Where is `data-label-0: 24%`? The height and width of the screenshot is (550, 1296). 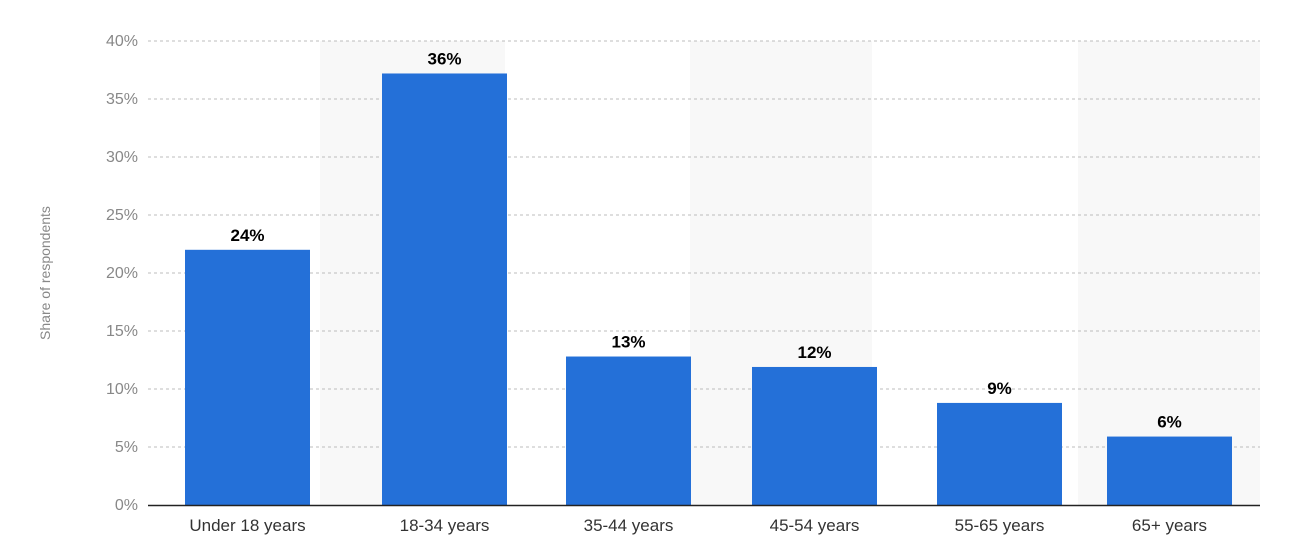 data-label-0: 24% is located at coordinates (247, 235).